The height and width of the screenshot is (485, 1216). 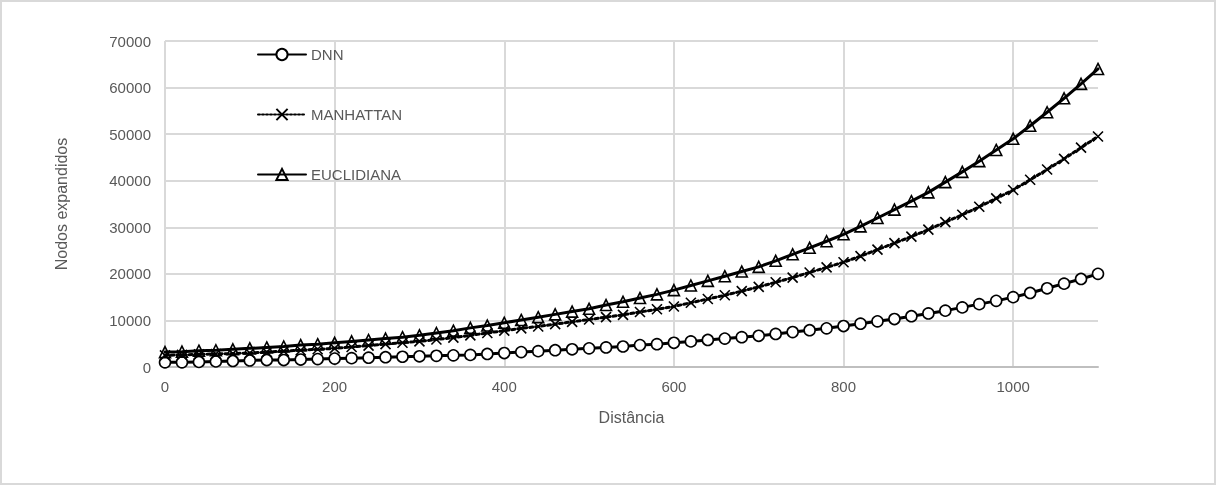 I want to click on y-tick-label: 10000, so click(x=130, y=320).